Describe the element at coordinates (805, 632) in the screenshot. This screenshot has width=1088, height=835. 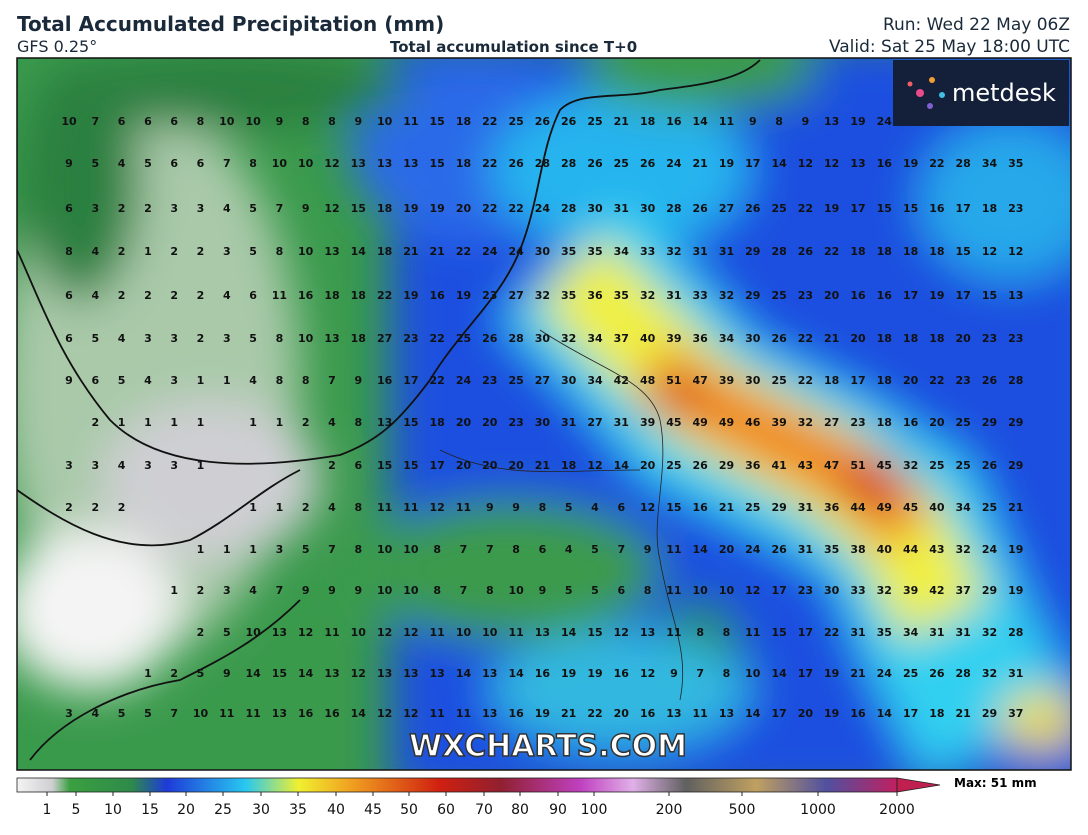
I see `grid-value: 17` at that location.